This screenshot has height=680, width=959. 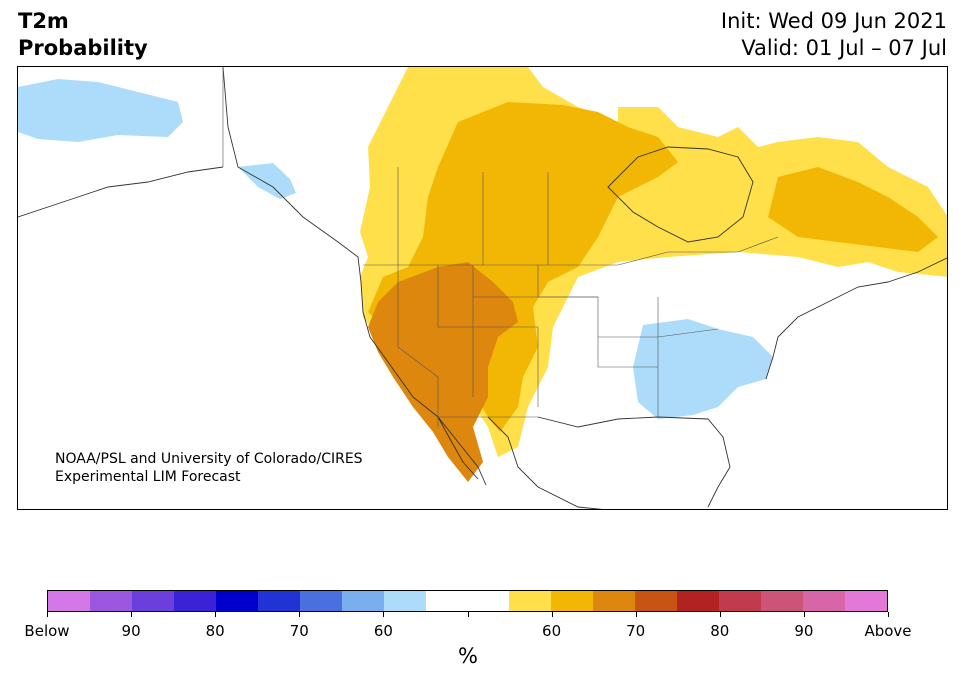 I want to click on baja-line, so click(x=458, y=448).